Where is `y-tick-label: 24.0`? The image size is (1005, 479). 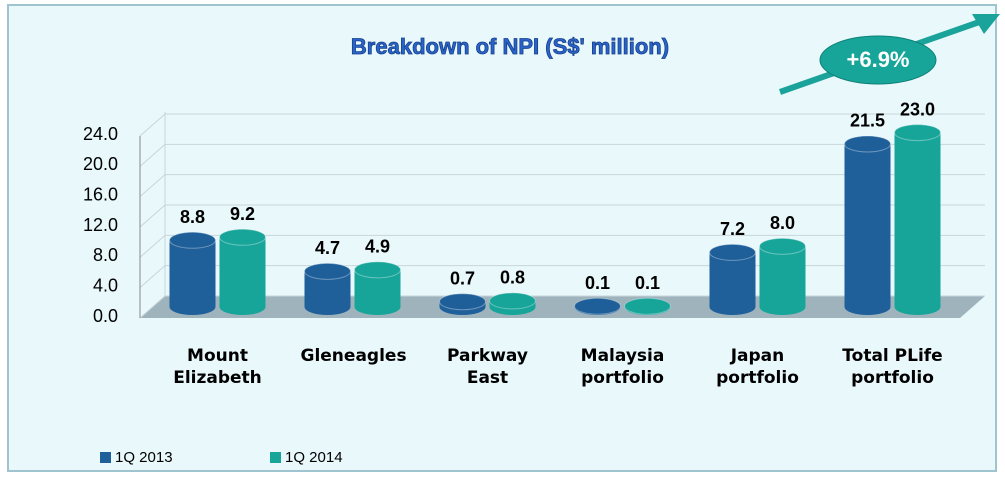 y-tick-label: 24.0 is located at coordinates (100, 134).